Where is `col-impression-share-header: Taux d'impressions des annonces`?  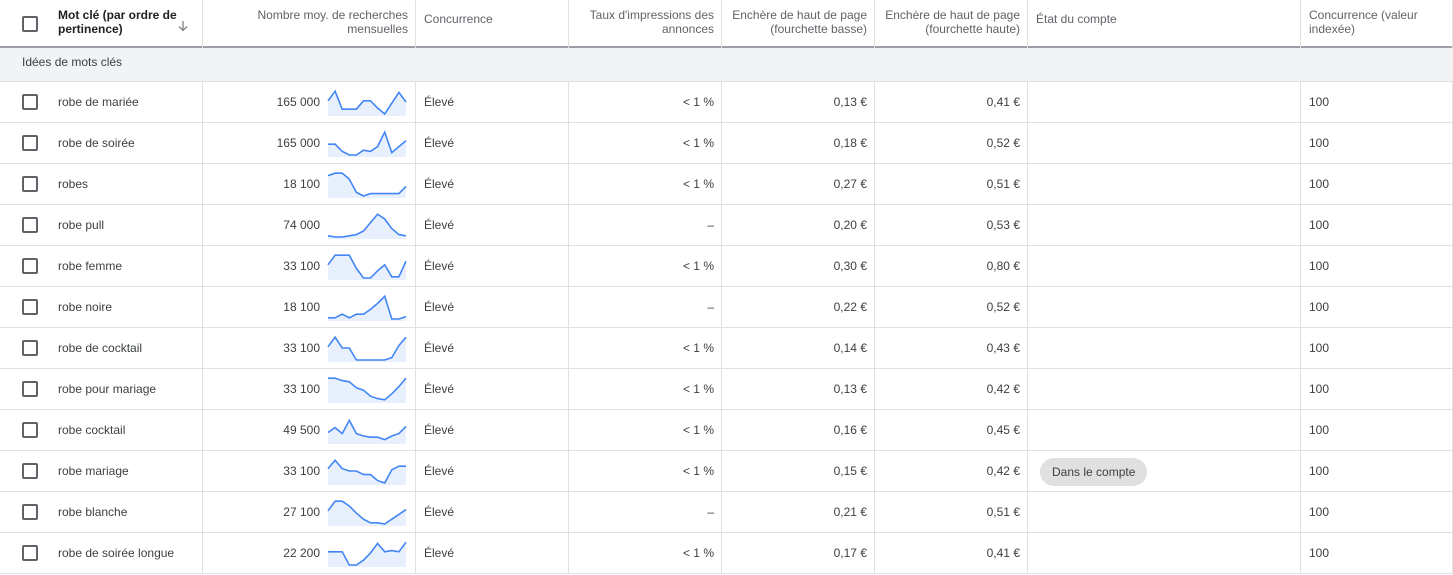
col-impression-share-header: Taux d'impressions des annonces is located at coordinates (651, 22).